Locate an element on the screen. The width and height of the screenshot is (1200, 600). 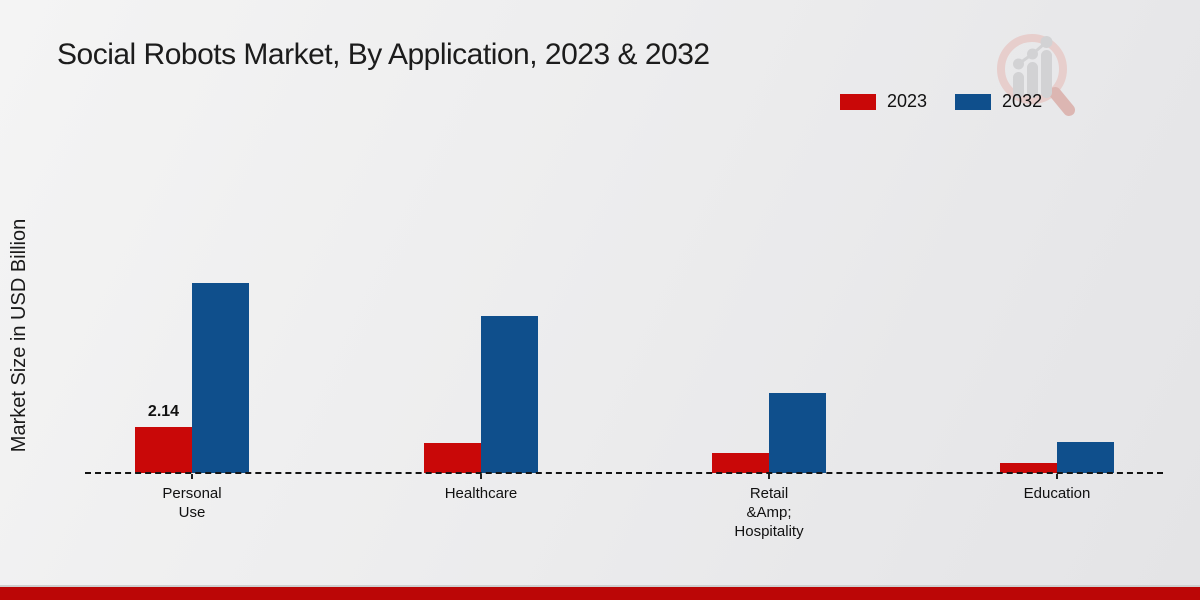
bar-2032-education is located at coordinates (1085, 457).